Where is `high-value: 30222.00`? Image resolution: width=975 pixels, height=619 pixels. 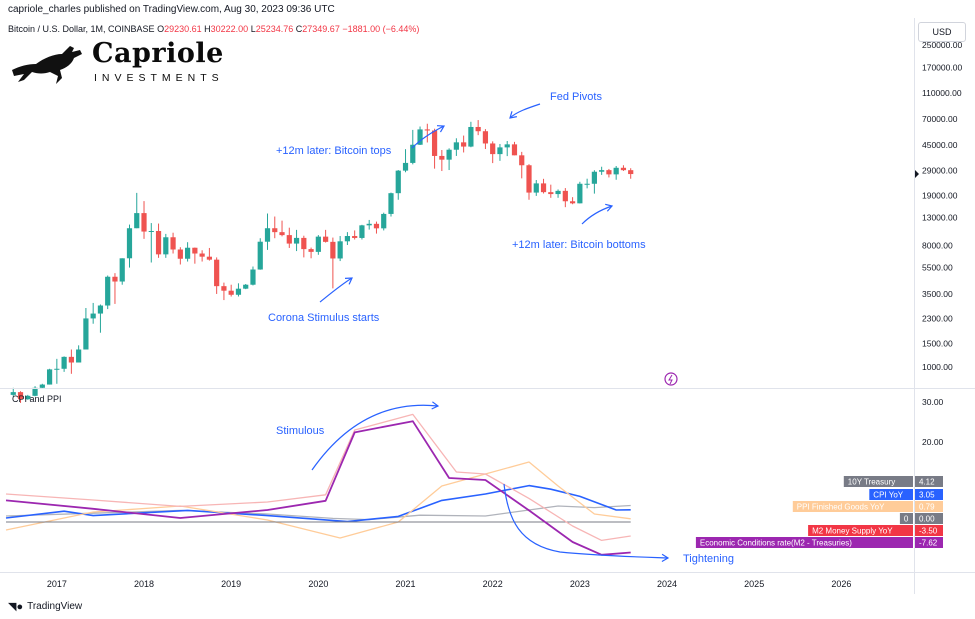
high-value: 30222.00 is located at coordinates (229, 29).